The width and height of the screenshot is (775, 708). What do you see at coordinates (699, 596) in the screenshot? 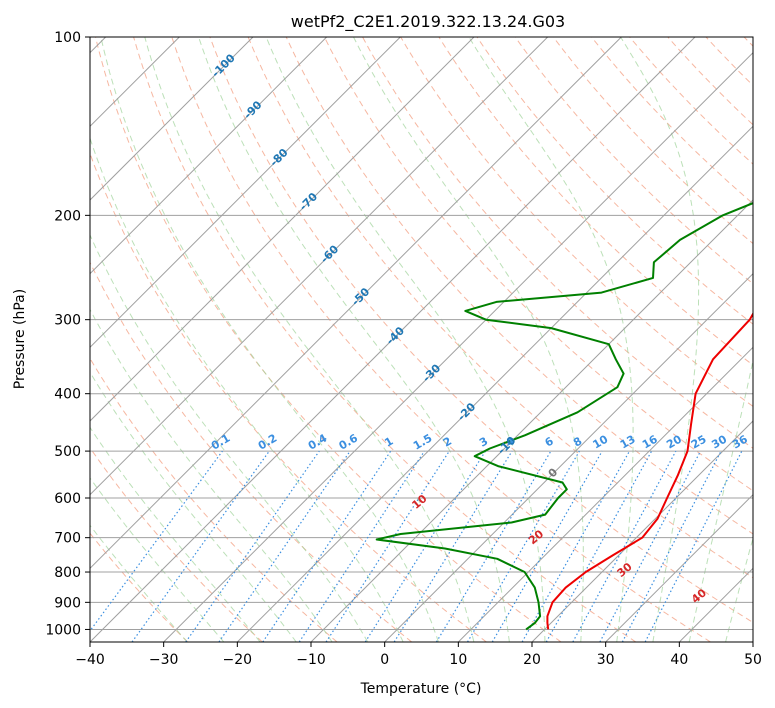
I see `moist-adiabat-label: 40` at bounding box center [699, 596].